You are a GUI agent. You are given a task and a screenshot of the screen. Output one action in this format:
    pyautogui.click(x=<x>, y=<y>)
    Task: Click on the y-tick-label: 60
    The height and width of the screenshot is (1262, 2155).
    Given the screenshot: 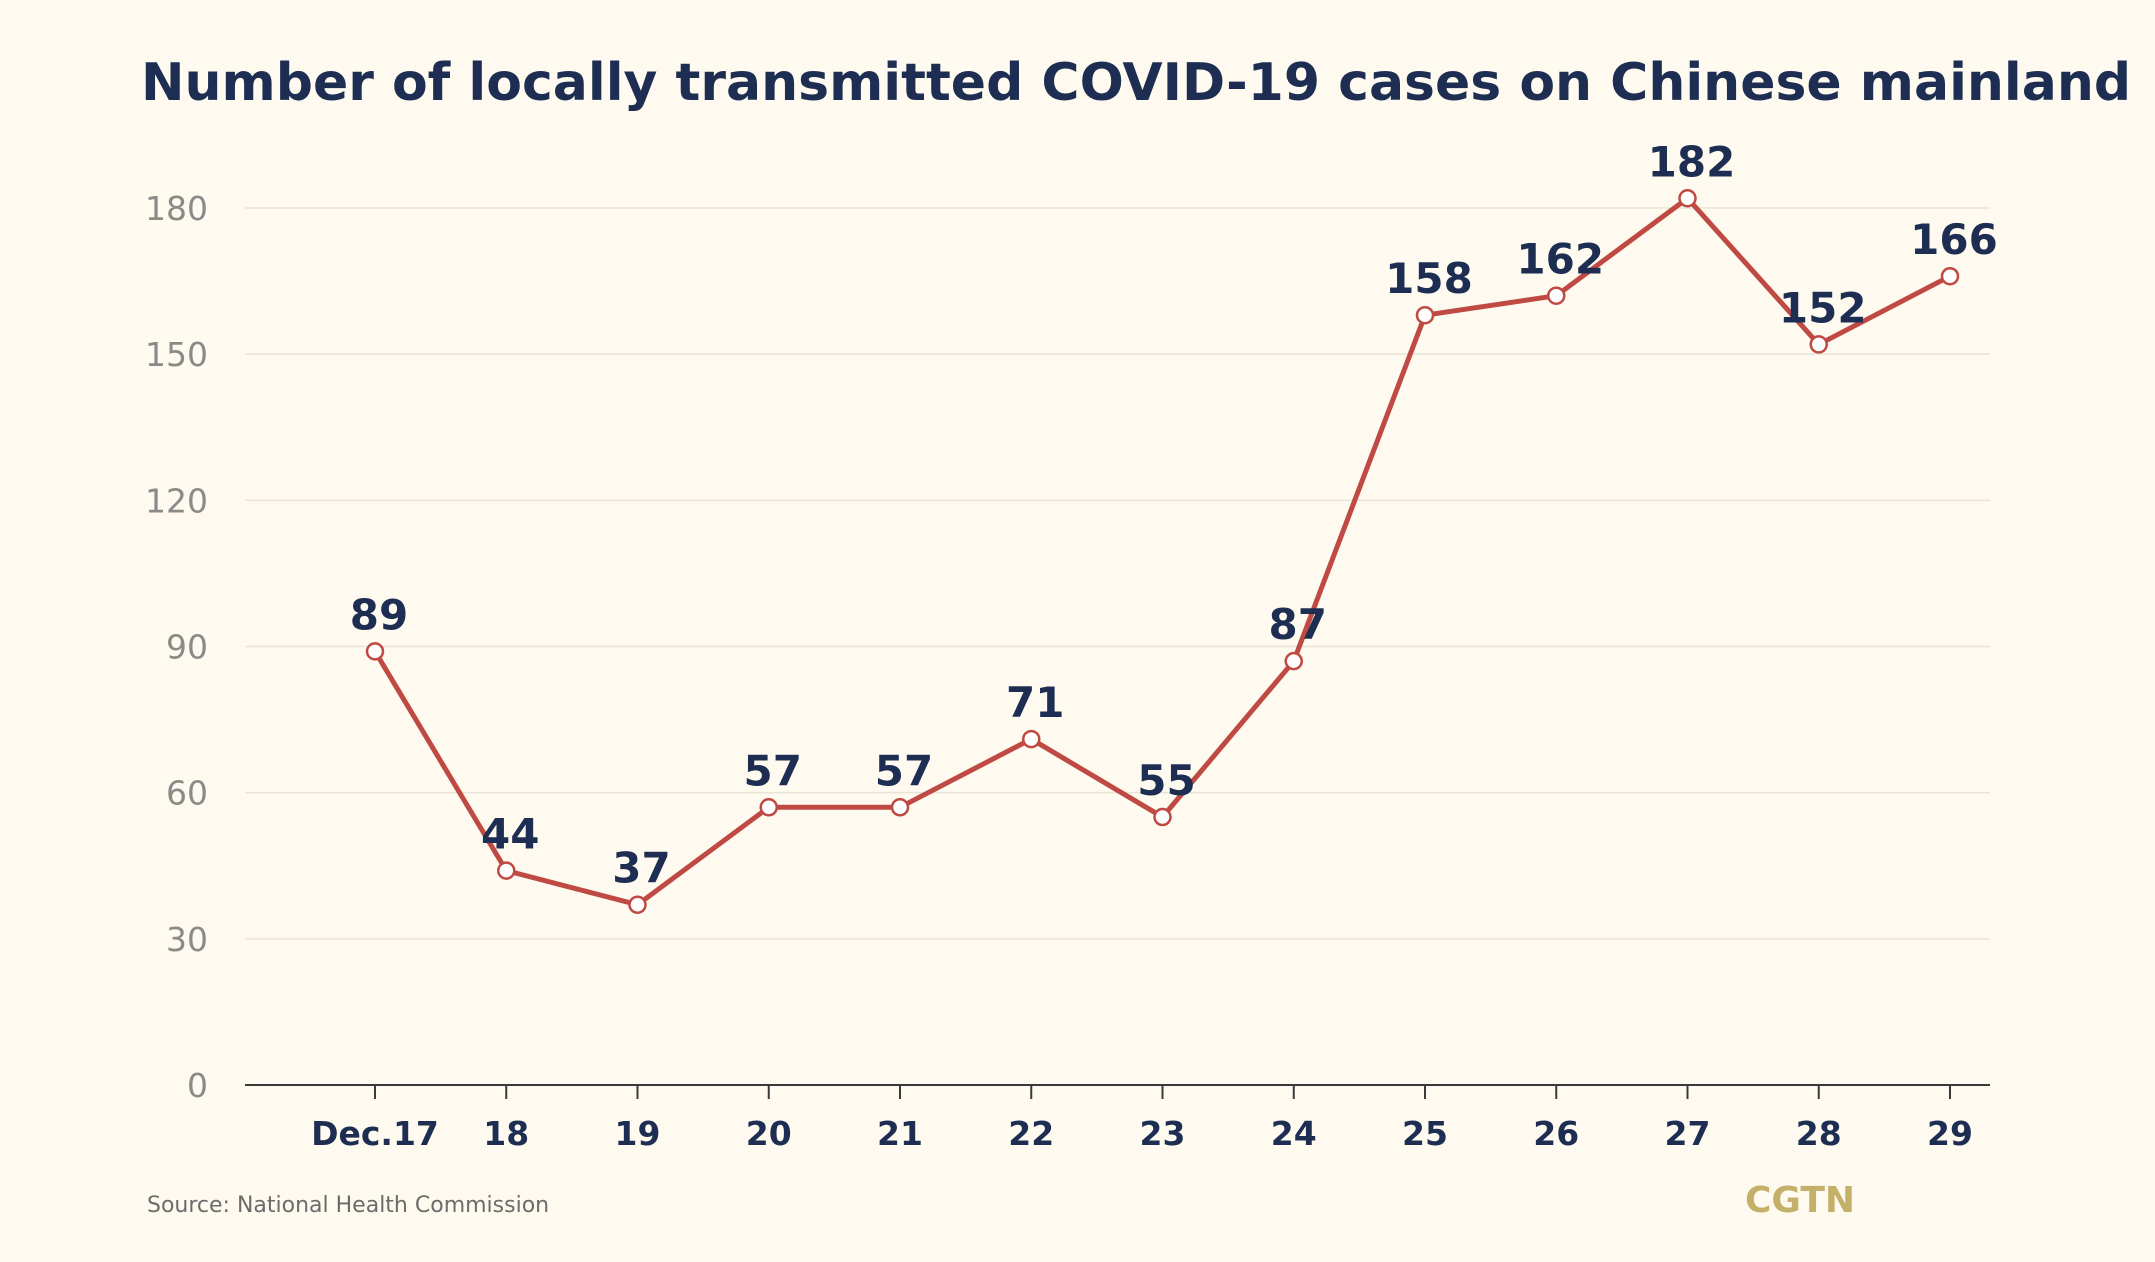 What is the action you would take?
    pyautogui.click(x=187, y=793)
    